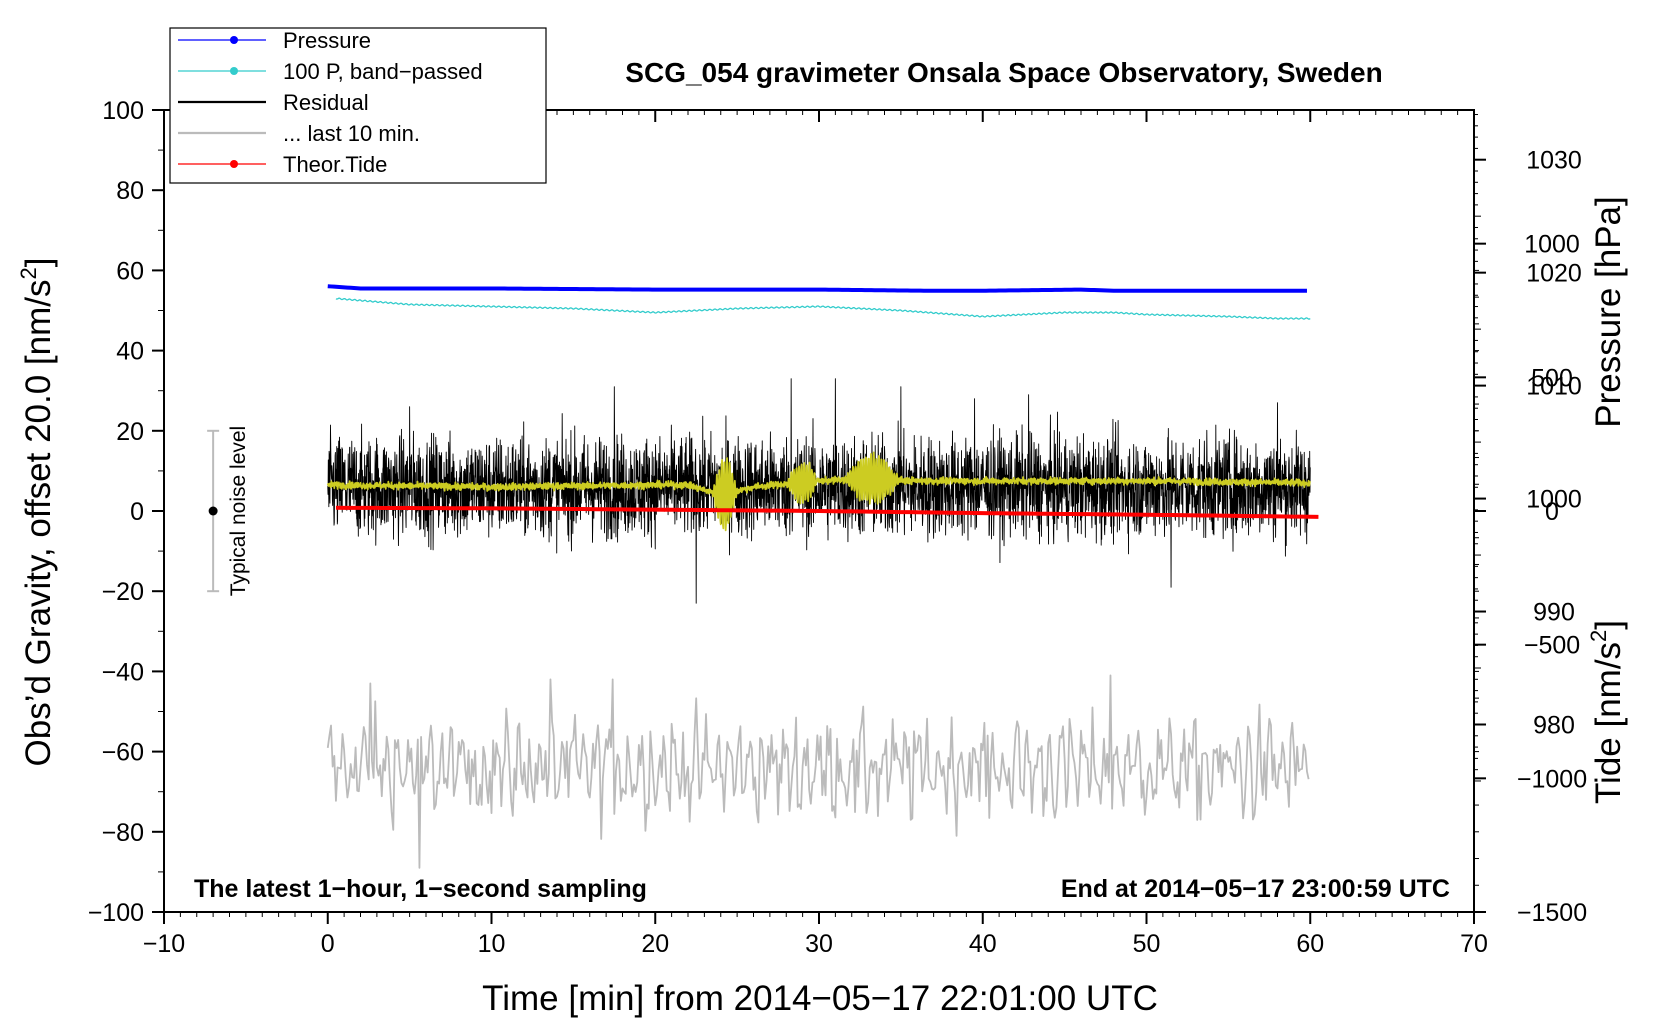 The width and height of the screenshot is (1660, 1020). Describe the element at coordinates (351, 133) in the screenshot. I see `legend-entry-label: ... last 10 min.` at that location.